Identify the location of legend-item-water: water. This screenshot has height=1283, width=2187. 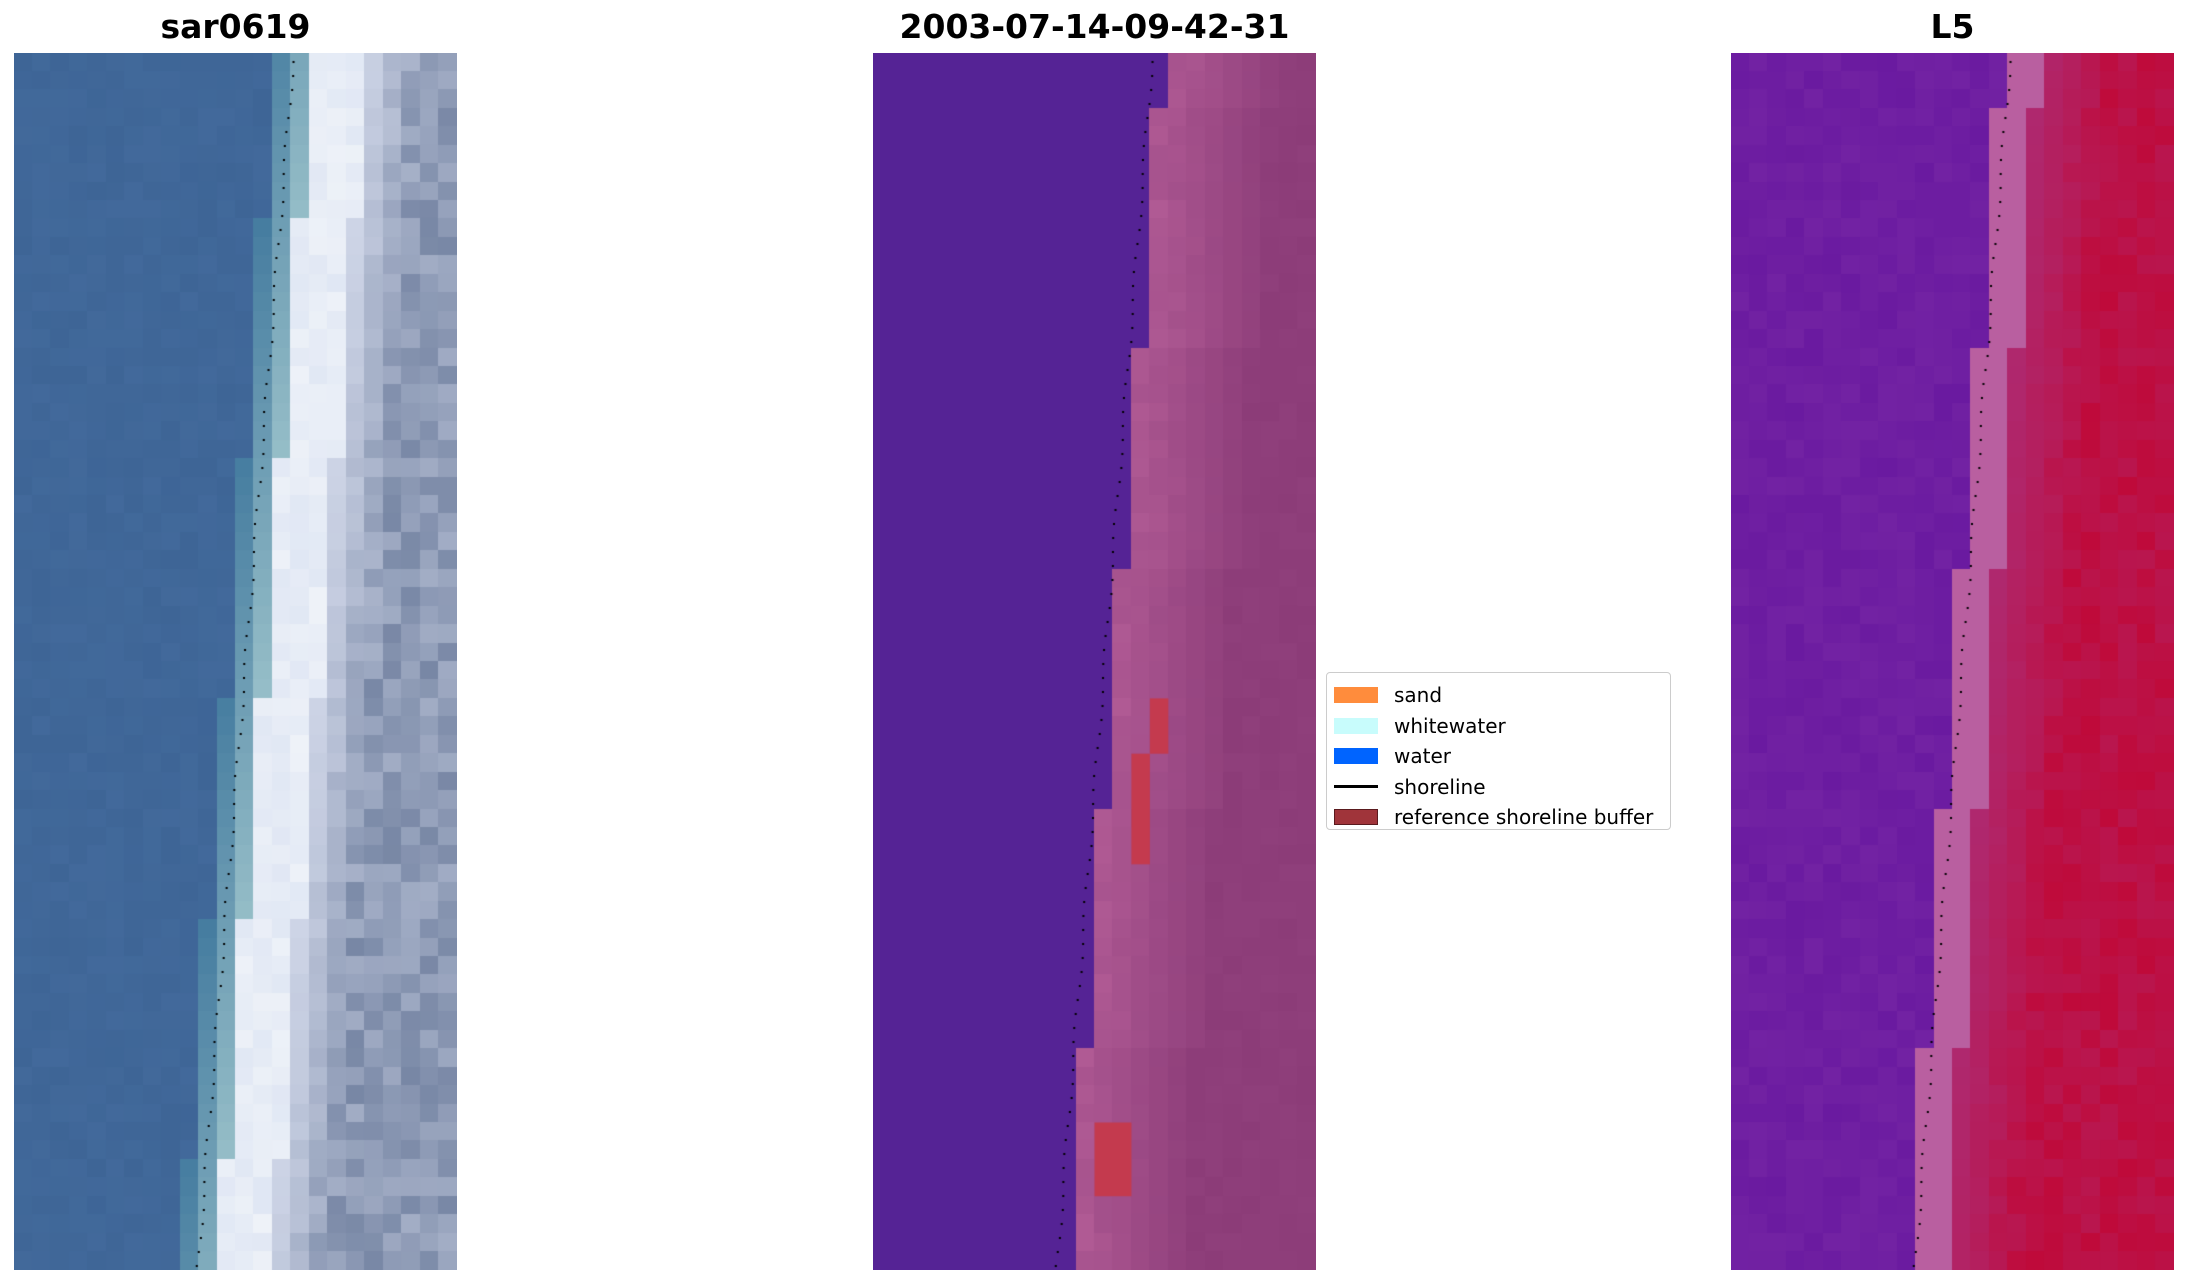
(1498, 756).